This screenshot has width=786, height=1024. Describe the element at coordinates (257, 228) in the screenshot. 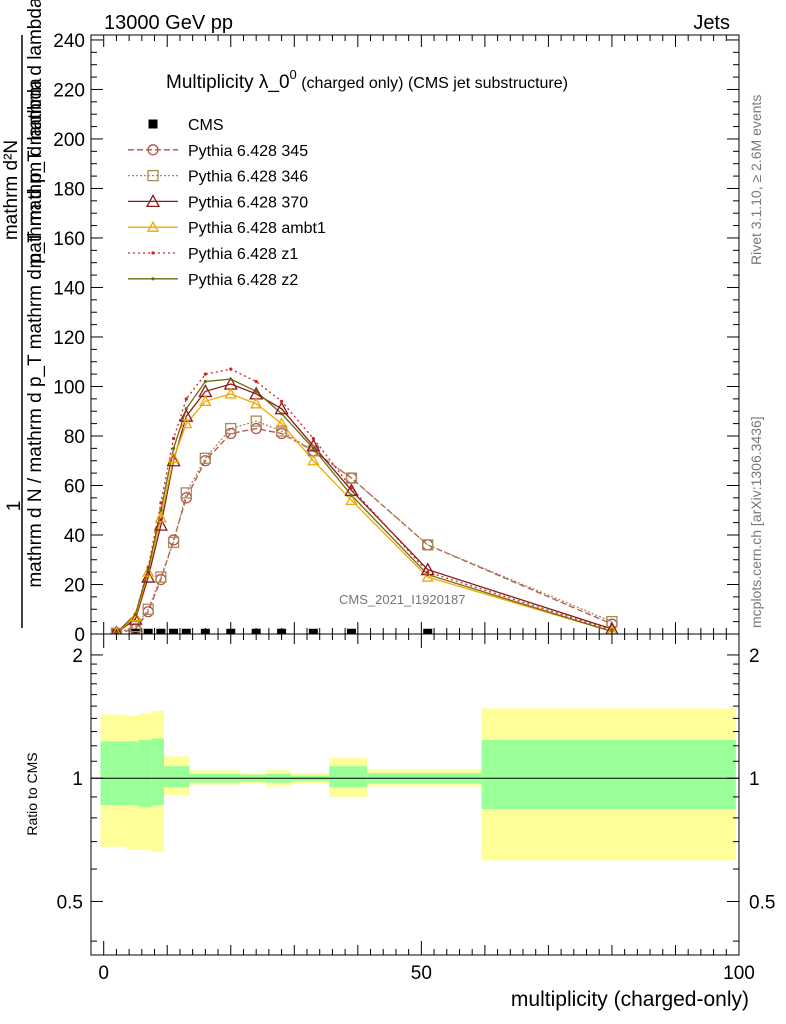

I see `legend-label-ambt1: Pythia 6.428 ambt1` at that location.